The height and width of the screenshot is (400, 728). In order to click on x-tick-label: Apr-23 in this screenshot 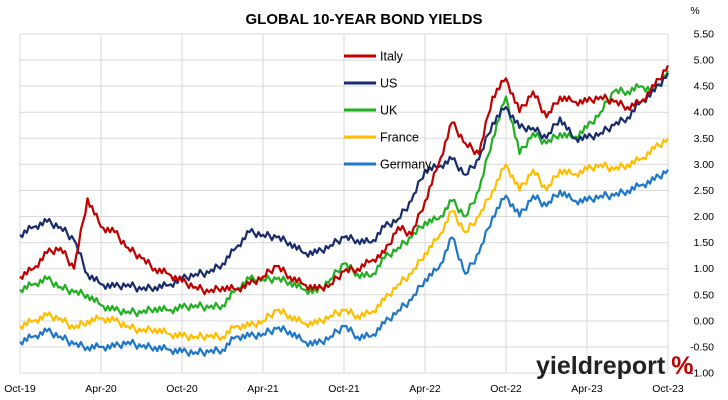, I will do `click(587, 389)`.